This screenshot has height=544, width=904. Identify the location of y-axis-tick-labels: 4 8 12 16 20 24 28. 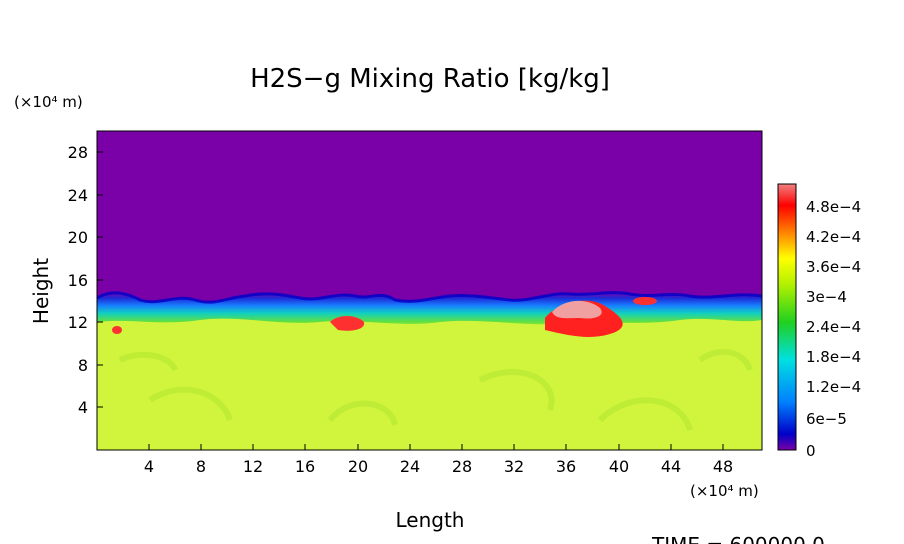
(78, 280).